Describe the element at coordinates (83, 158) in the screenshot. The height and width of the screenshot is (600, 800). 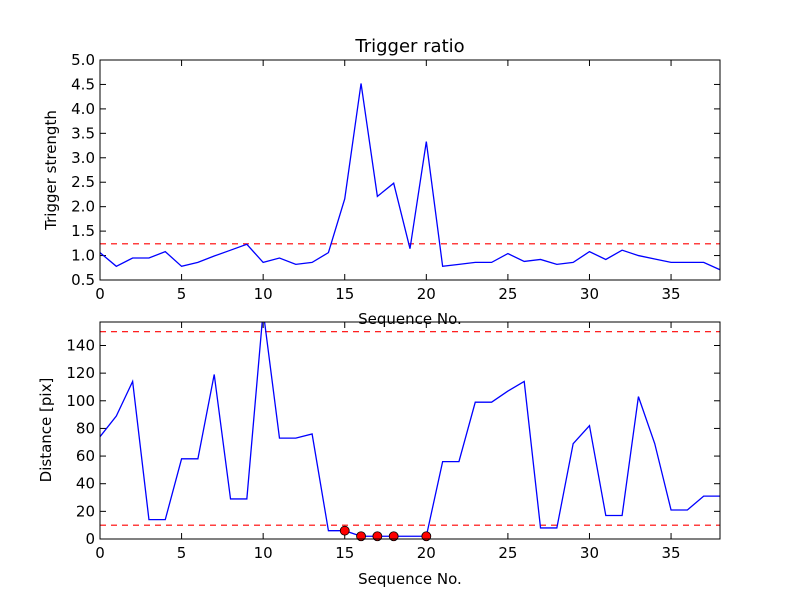
I see `y-tick-label: 3.0` at that location.